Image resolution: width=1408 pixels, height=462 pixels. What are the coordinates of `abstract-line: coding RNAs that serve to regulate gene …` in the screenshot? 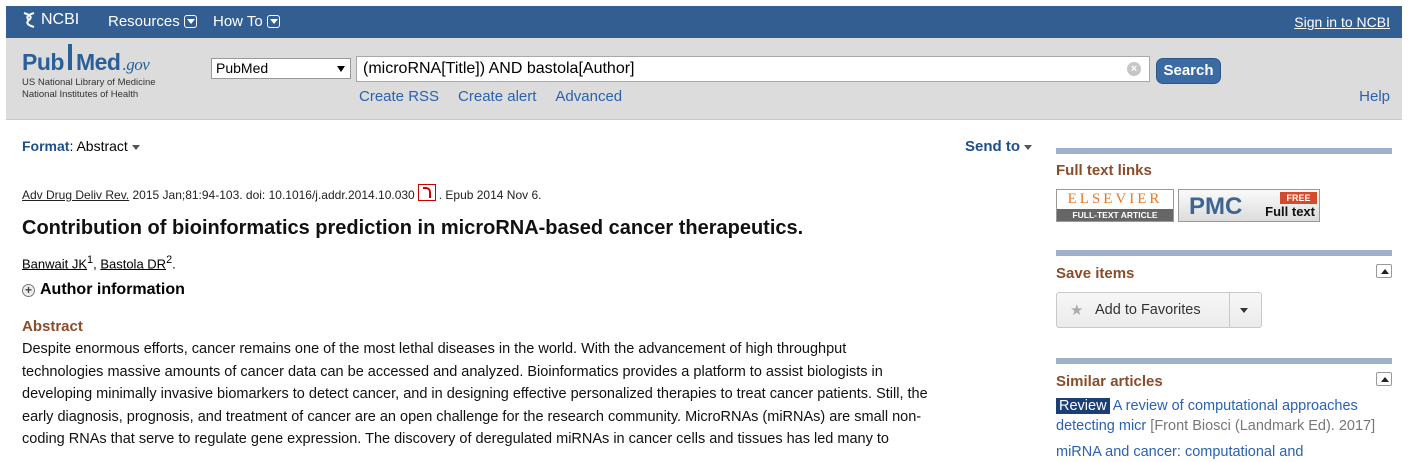 It's located at (455, 439).